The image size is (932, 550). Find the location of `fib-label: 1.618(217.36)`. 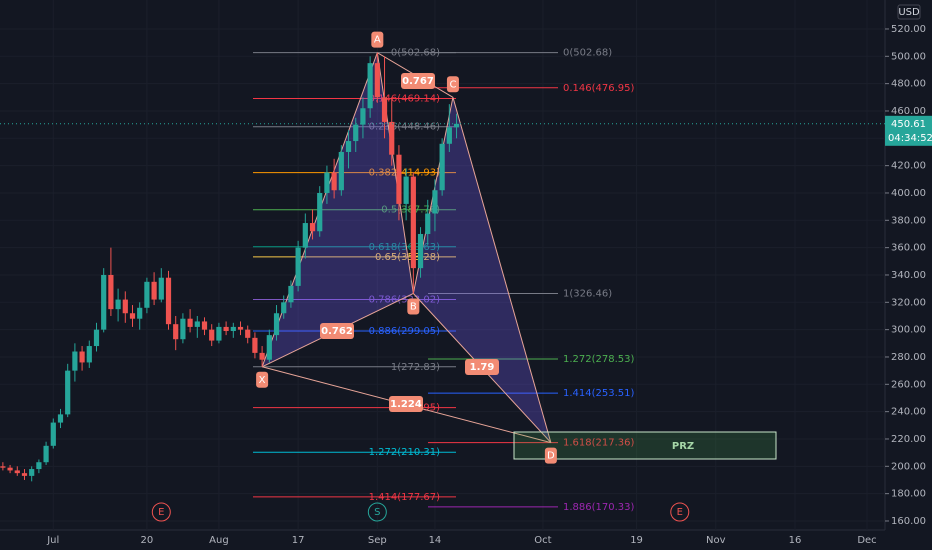

fib-label: 1.618(217.36) is located at coordinates (599, 443).